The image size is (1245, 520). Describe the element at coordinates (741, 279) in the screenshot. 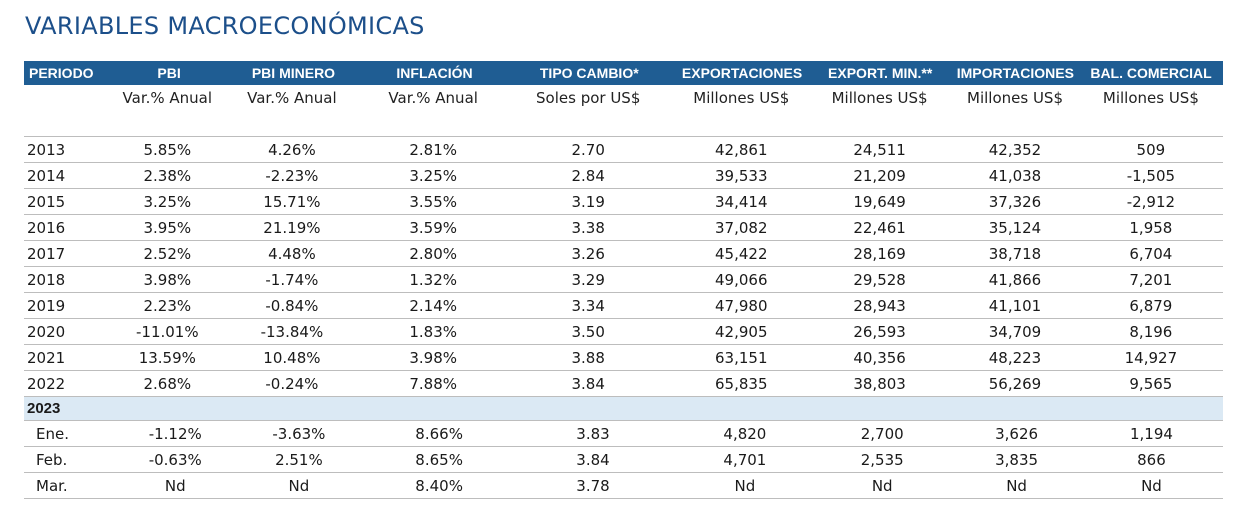

I see `cell-exportaciones: 49,066` at that location.